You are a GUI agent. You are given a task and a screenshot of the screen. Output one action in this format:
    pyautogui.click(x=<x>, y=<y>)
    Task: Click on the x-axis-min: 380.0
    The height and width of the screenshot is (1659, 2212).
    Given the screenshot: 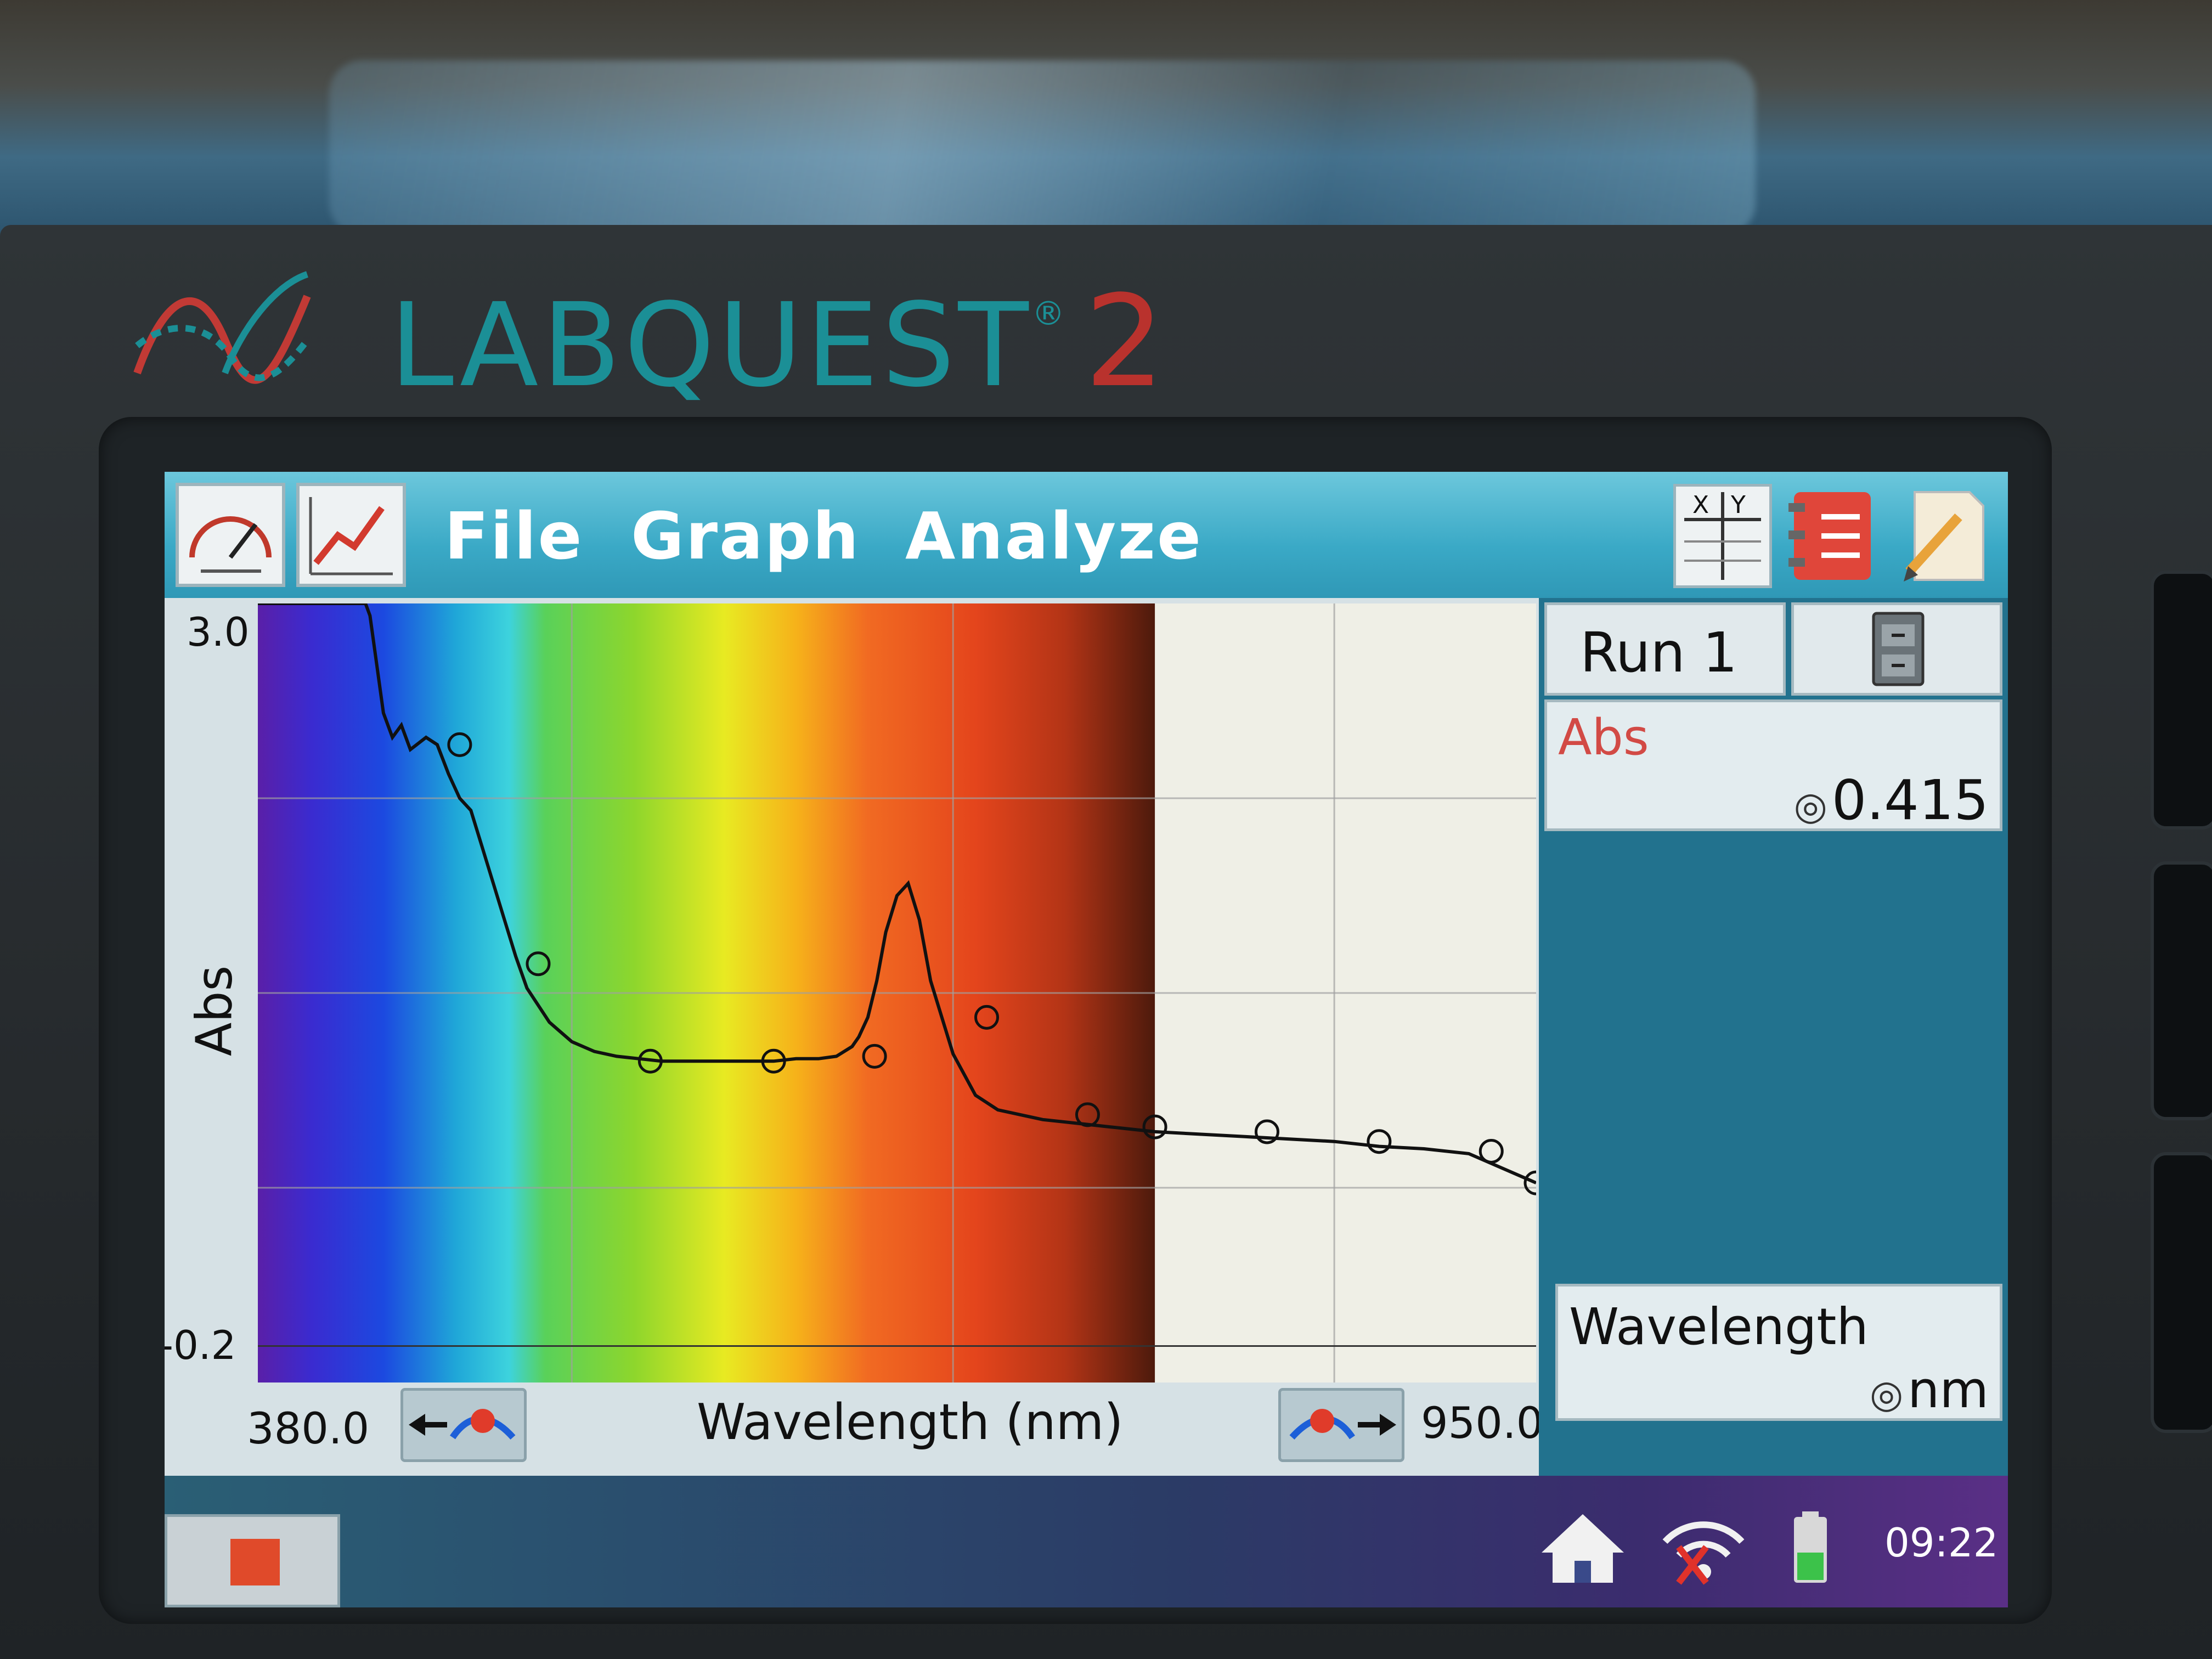 What is the action you would take?
    pyautogui.click(x=308, y=1429)
    